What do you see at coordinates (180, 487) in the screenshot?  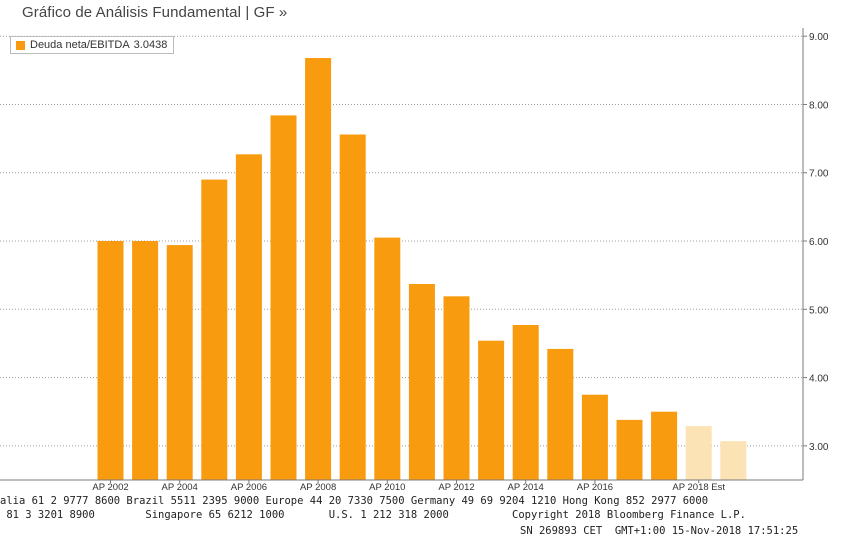 I see `x-tick-label: AP 2004` at bounding box center [180, 487].